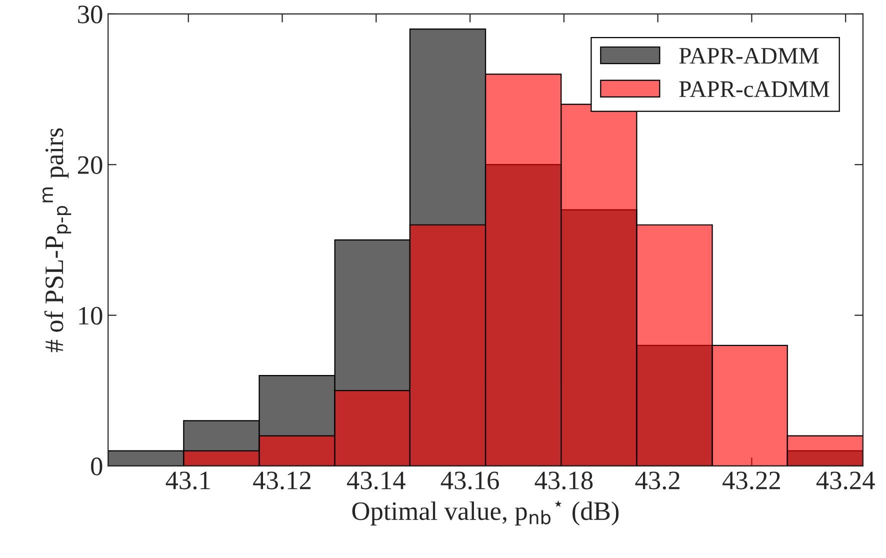 Image resolution: width=886 pixels, height=558 pixels. I want to click on x-tick-label: 43.2, so click(657, 481).